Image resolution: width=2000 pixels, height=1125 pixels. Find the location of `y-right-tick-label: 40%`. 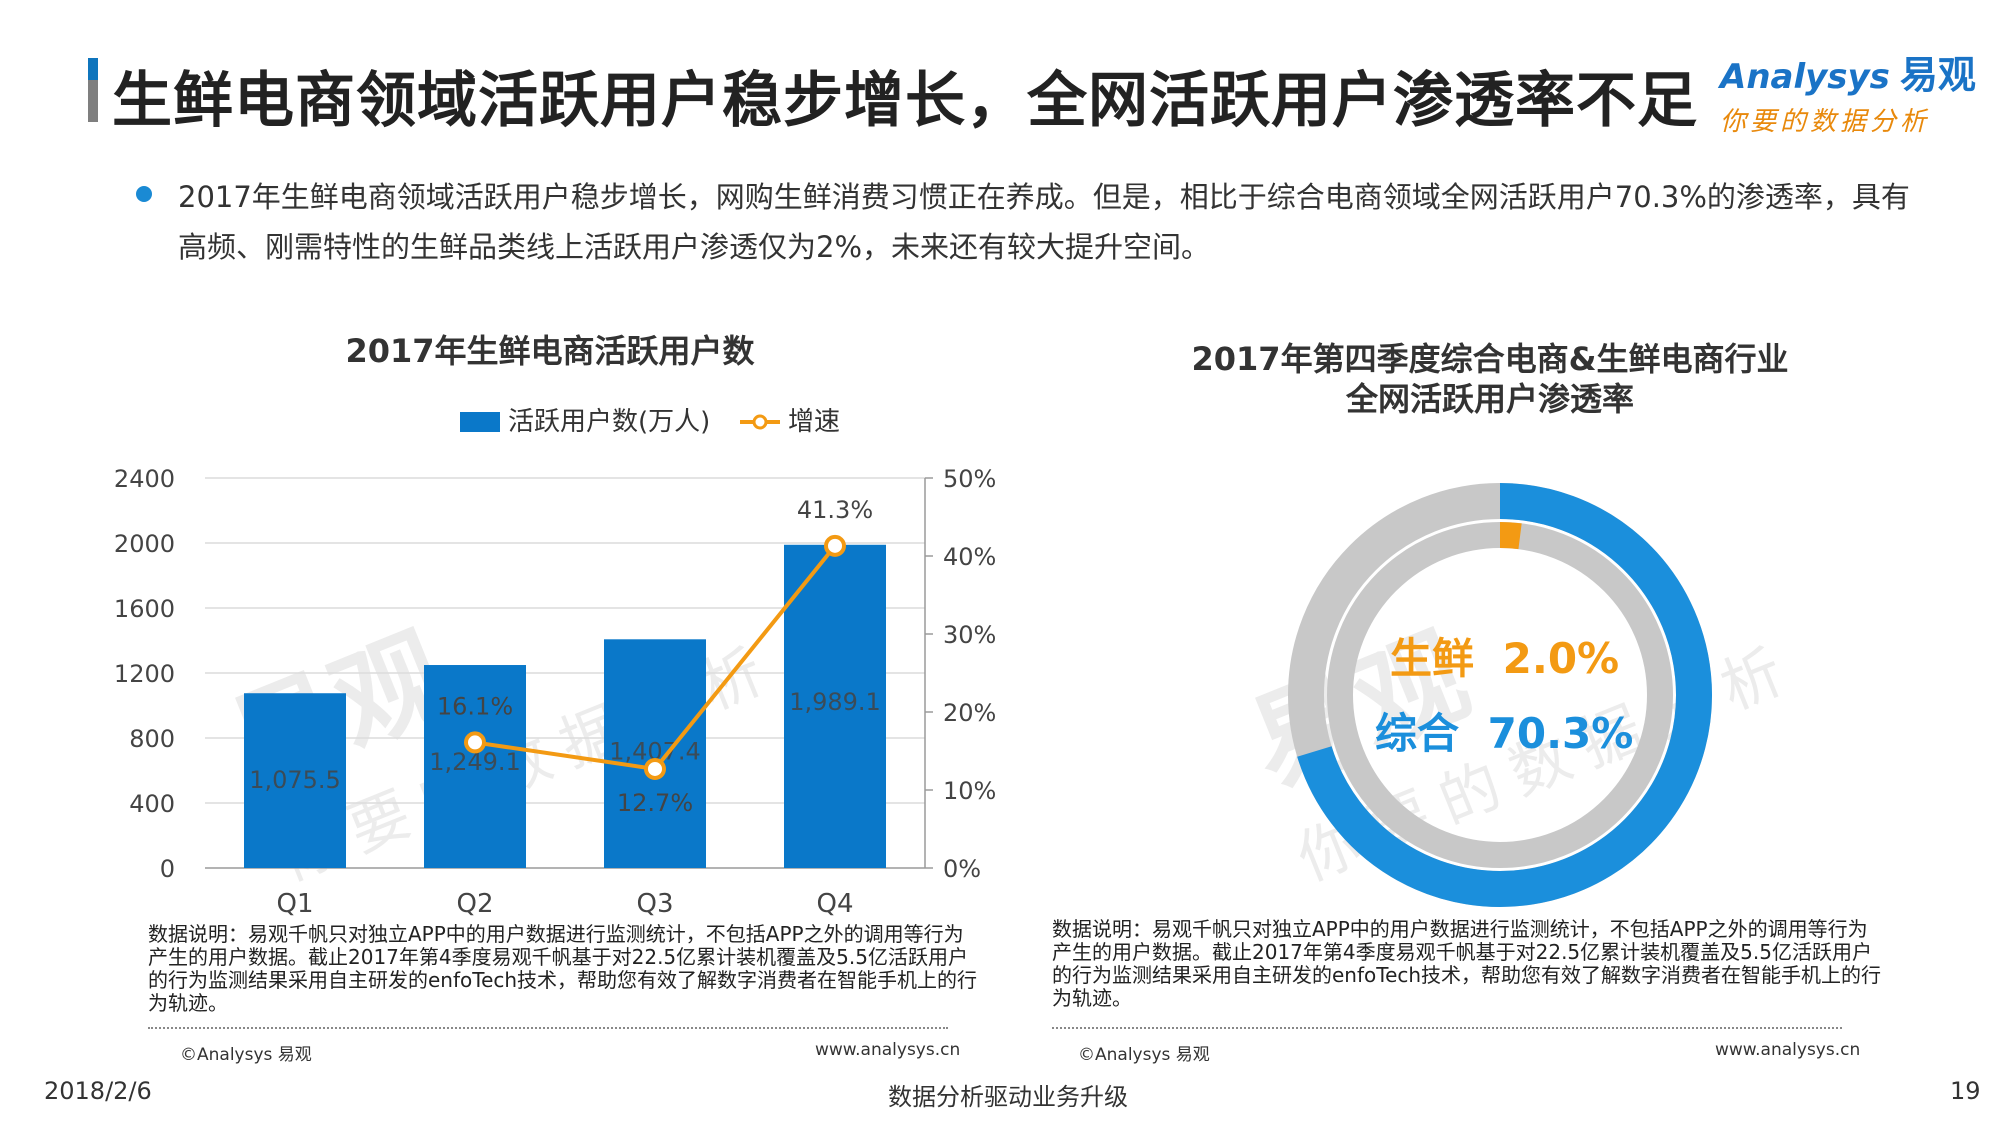

y-right-tick-label: 40% is located at coordinates (969, 557).